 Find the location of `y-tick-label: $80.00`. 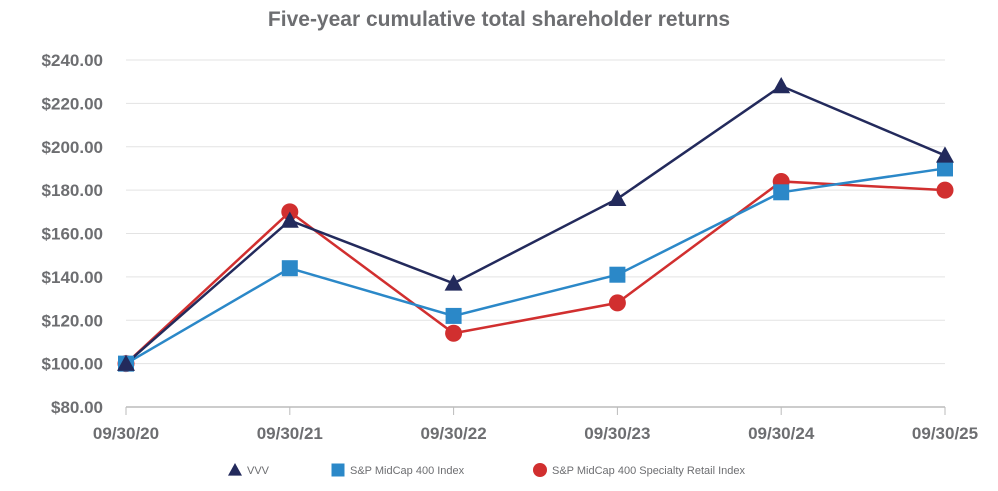

y-tick-label: $80.00 is located at coordinates (77, 407).